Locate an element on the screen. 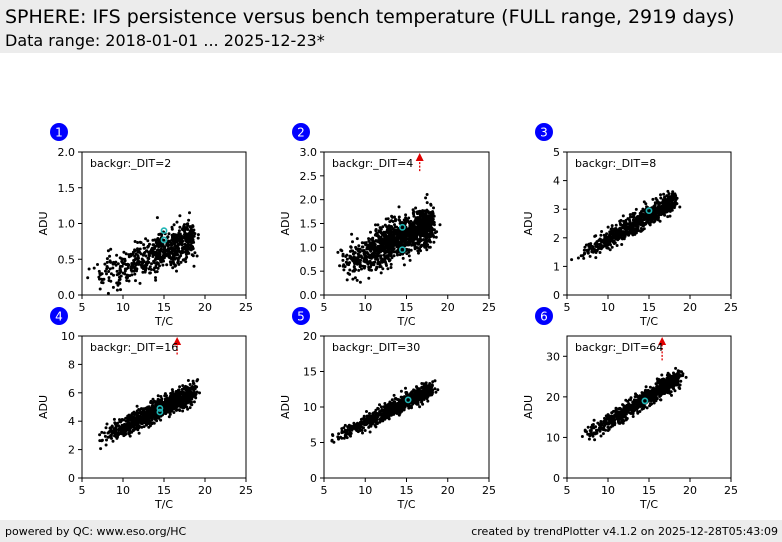 The height and width of the screenshot is (542, 782). x-tick-label: 10 is located at coordinates (123, 307).